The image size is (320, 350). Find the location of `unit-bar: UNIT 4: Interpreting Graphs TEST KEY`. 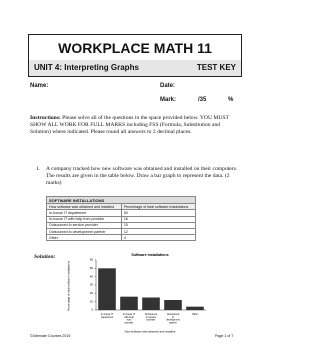

unit-bar: UNIT 4: Interpreting Graphs TEST KEY is located at coordinates (135, 68).